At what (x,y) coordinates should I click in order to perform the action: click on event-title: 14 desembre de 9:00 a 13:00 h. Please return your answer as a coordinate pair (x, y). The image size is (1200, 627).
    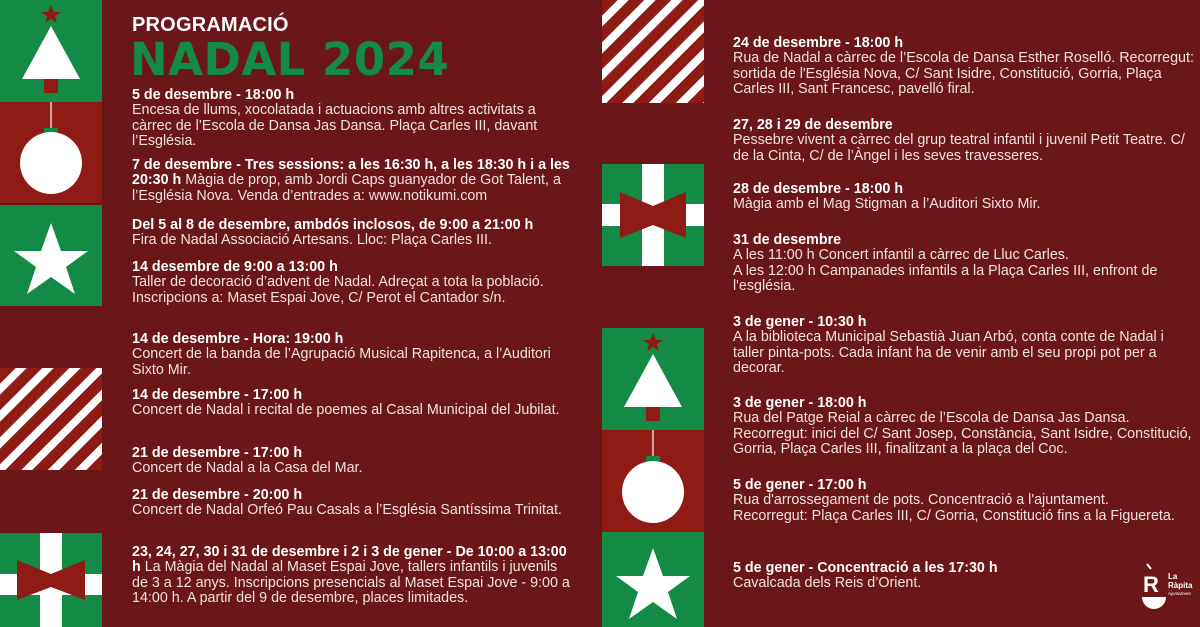
    Looking at the image, I should click on (235, 267).